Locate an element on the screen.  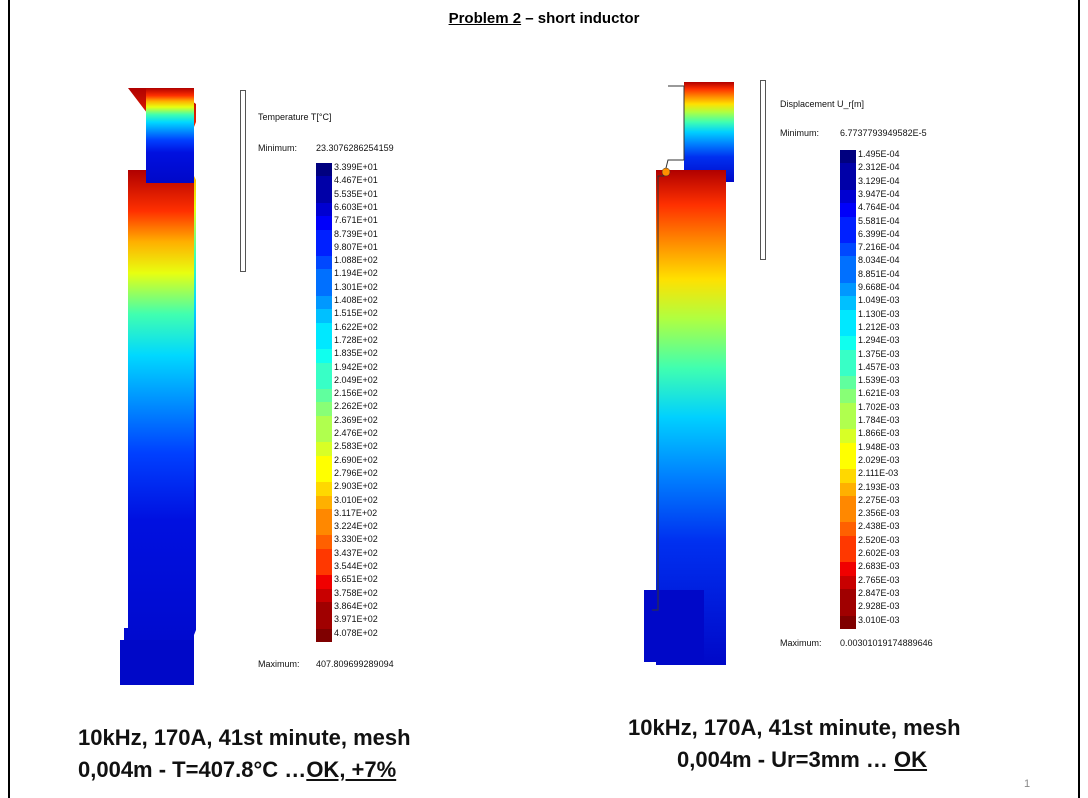
left-caption-line1: 10kHz, 170A, 41st minute, mesh is located at coordinates (244, 737).